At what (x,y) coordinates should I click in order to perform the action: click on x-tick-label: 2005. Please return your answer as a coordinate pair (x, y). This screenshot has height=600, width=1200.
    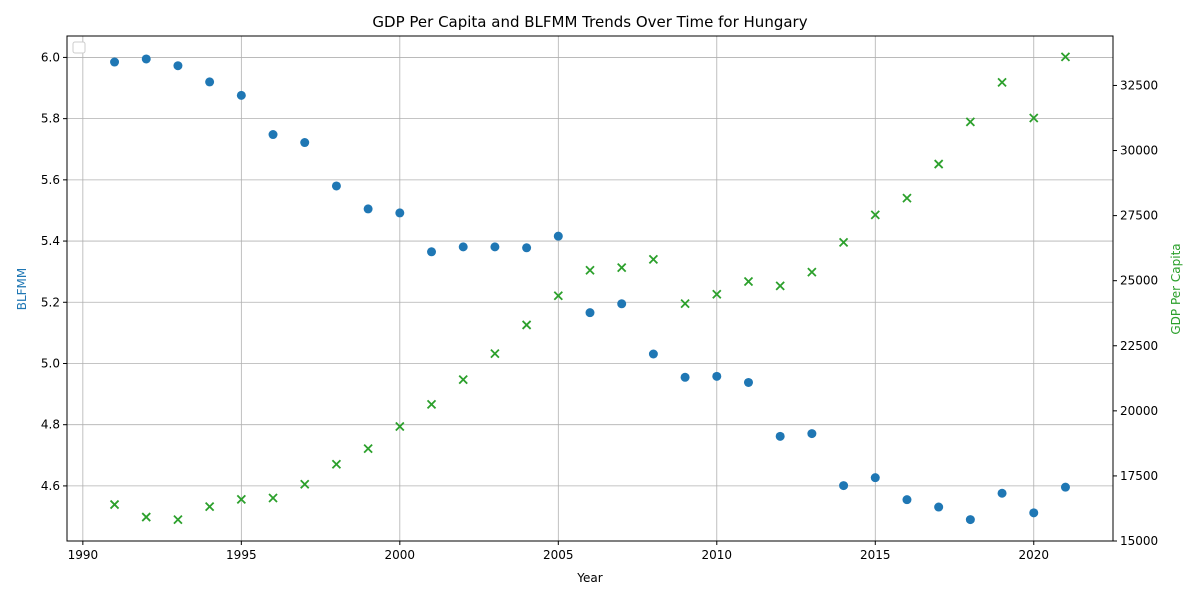
    Looking at the image, I should click on (558, 555).